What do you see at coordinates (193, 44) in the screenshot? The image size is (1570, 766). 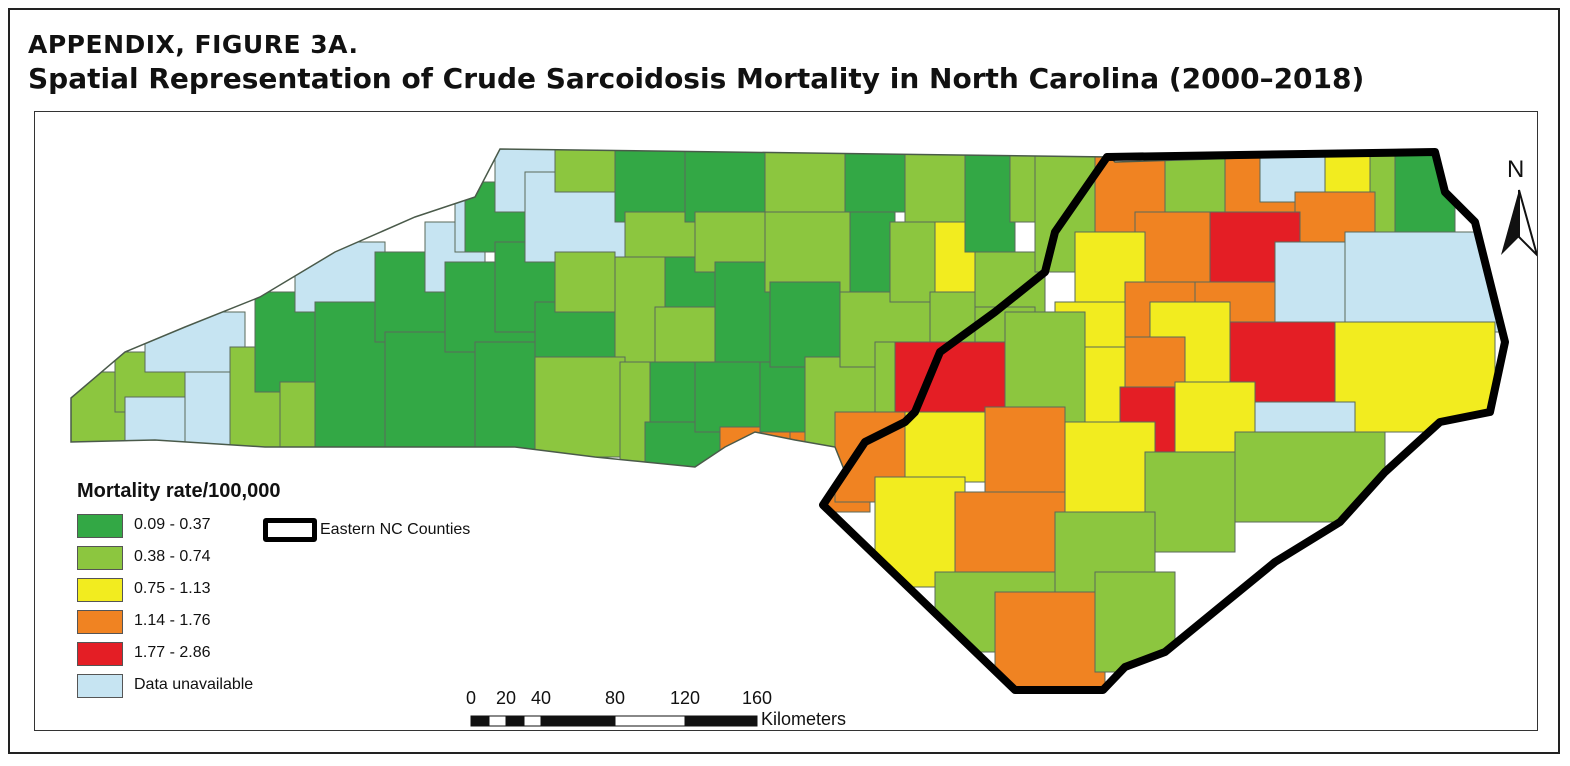 I see `figure-label: APPENDIX, FIGURE 3A.` at bounding box center [193, 44].